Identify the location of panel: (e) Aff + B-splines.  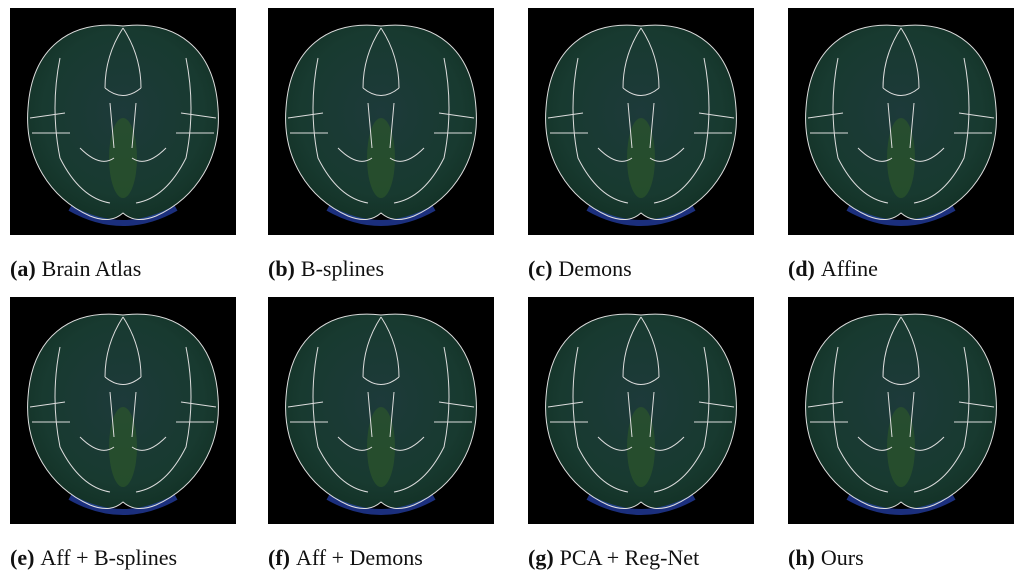
(123, 433).